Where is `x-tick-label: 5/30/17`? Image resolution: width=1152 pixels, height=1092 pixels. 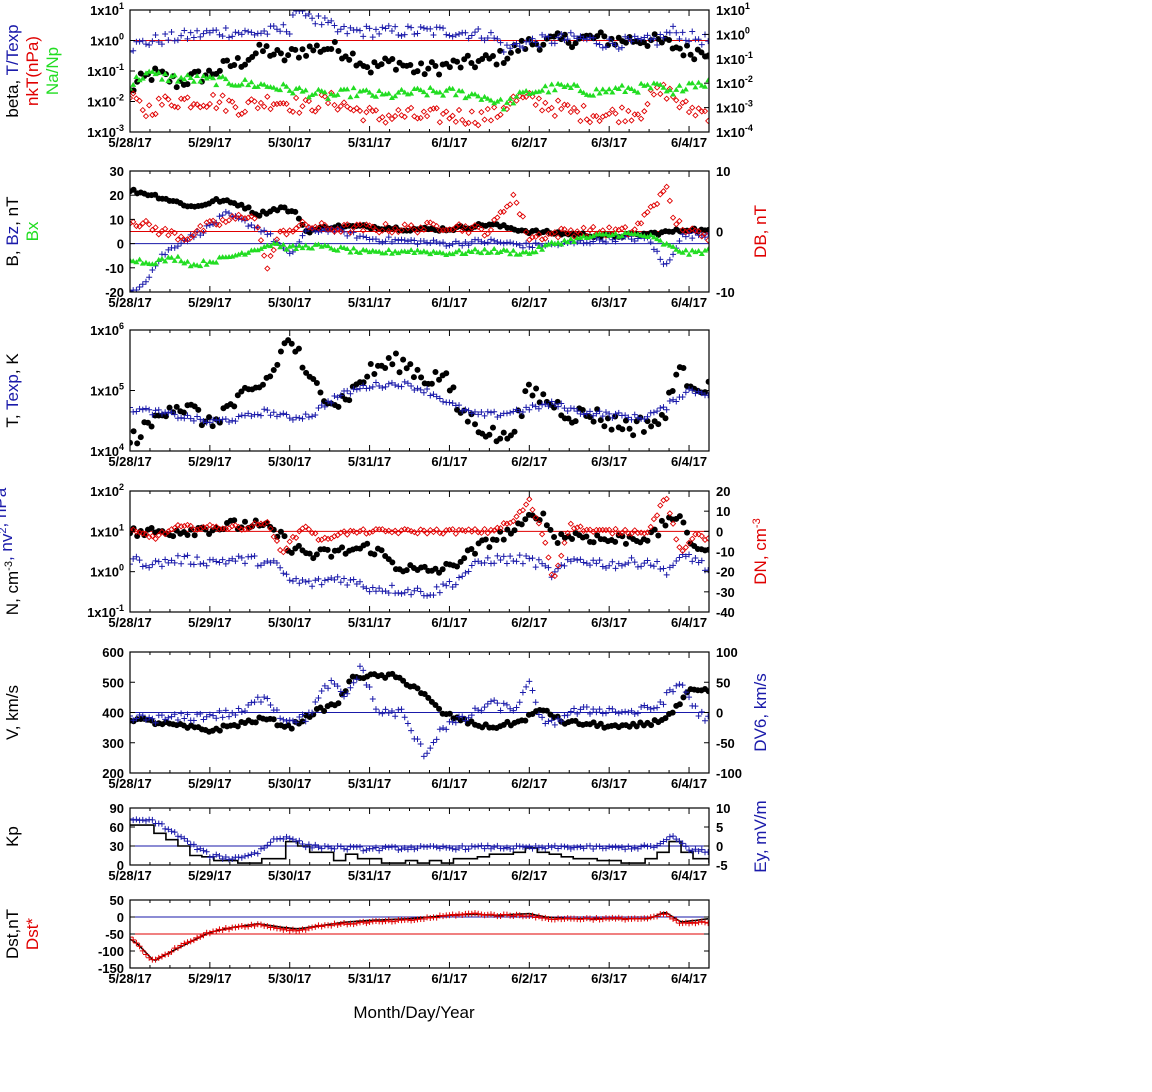
x-tick-label: 5/30/17 is located at coordinates (289, 783).